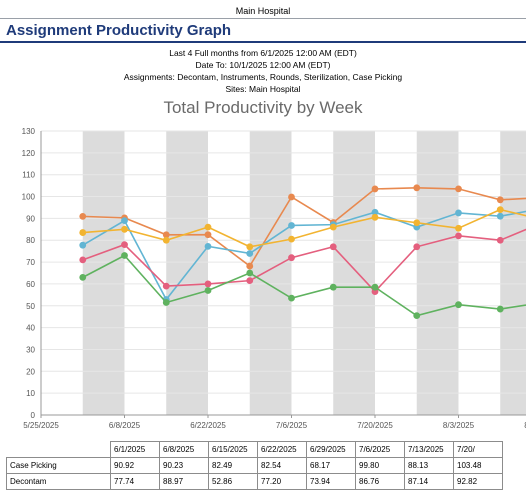  I want to click on table-row-label: Decontam, so click(58, 481).